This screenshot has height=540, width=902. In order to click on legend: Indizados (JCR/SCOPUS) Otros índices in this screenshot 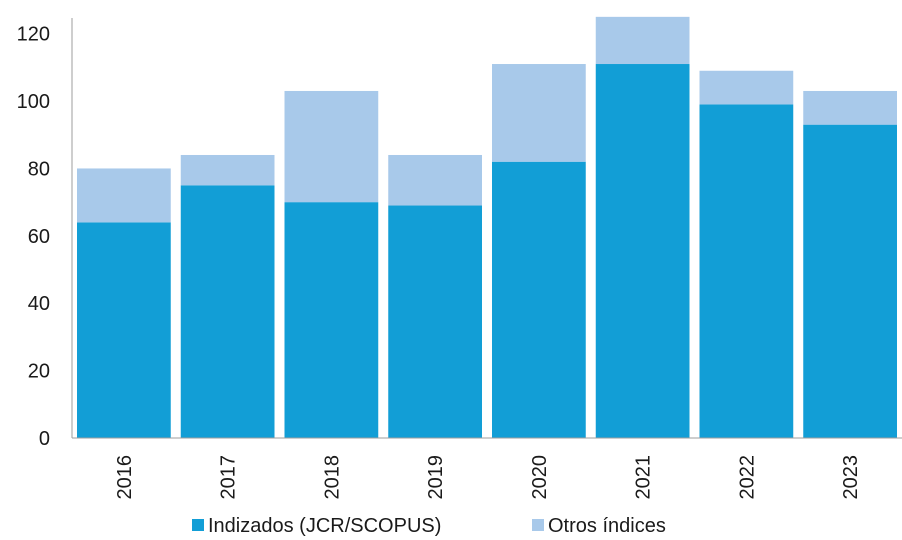, I will do `click(429, 526)`.